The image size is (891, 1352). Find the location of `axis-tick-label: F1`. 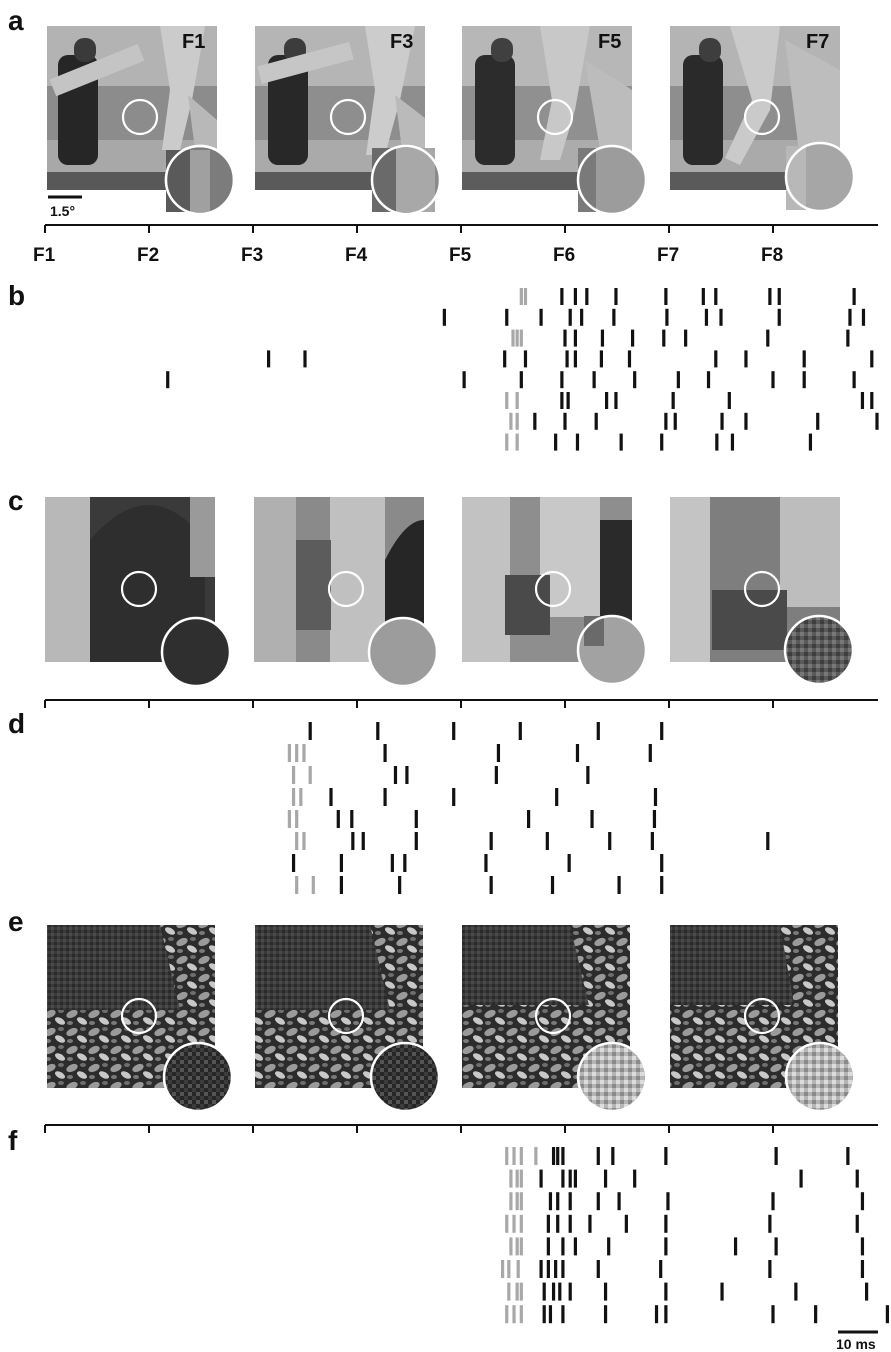

axis-tick-label: F1 is located at coordinates (44, 255).